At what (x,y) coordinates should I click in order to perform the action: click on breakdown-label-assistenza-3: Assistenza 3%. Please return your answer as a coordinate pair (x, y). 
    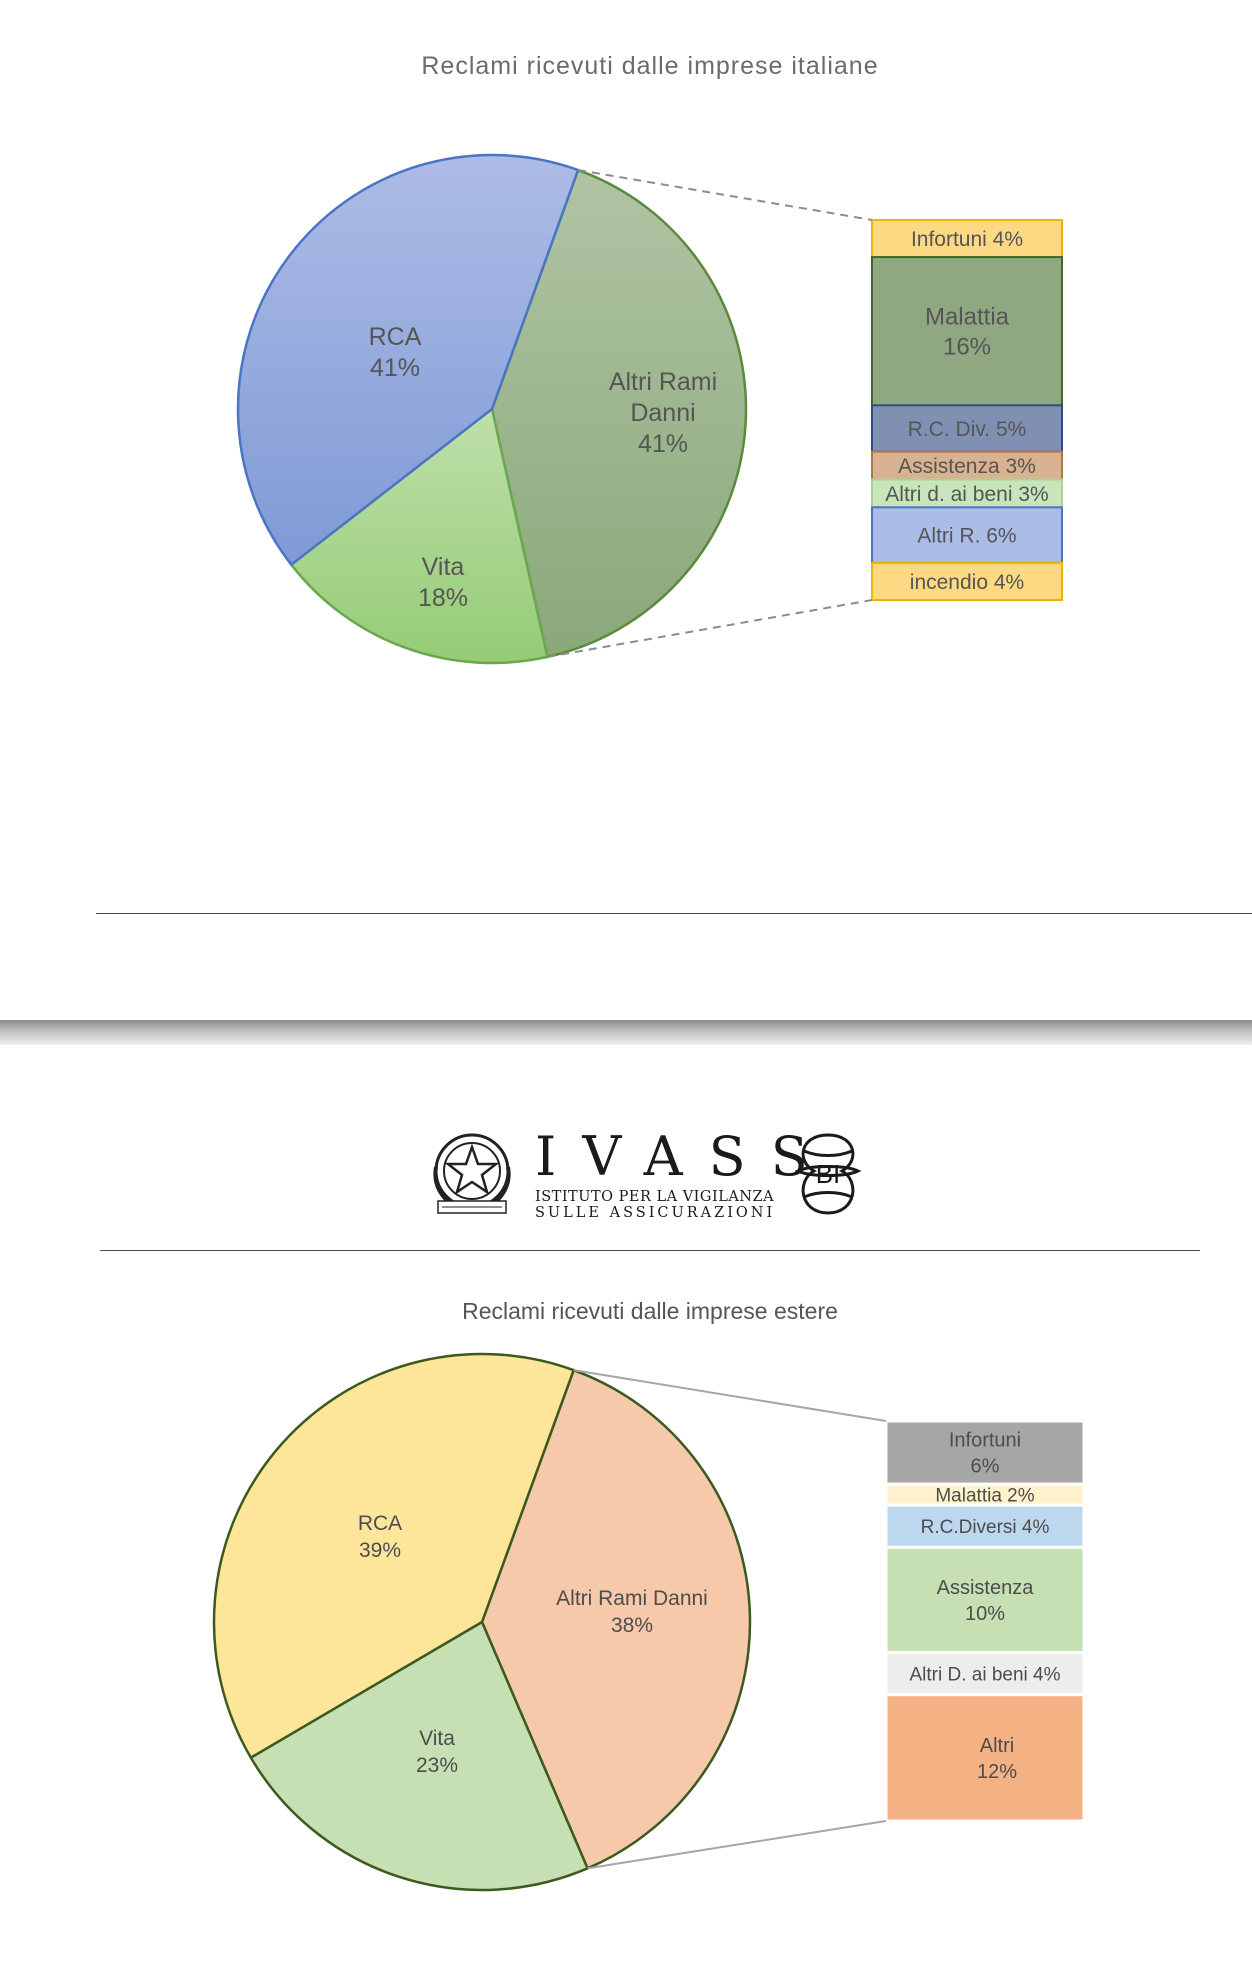
    Looking at the image, I should click on (967, 466).